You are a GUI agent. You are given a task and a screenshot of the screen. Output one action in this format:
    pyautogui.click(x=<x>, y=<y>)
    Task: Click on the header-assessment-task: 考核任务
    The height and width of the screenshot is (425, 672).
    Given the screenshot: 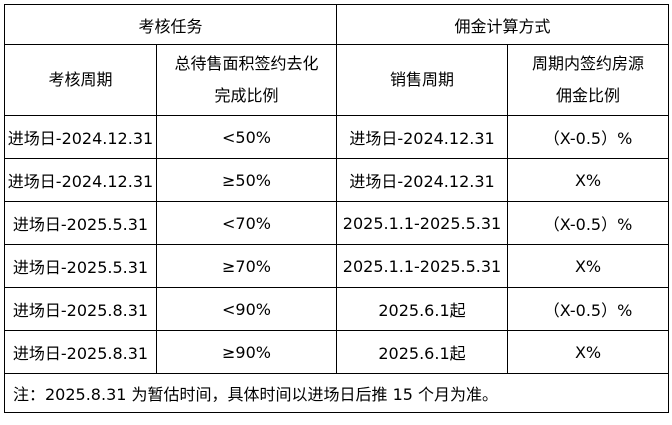 What is the action you would take?
    pyautogui.click(x=170, y=24)
    